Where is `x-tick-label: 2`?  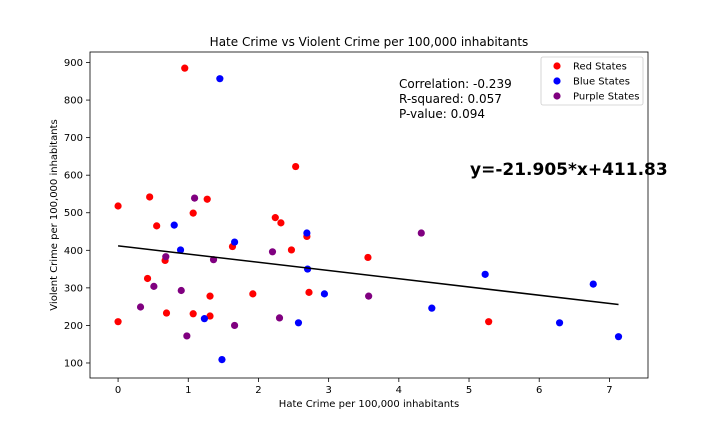 x-tick-label: 2 is located at coordinates (258, 390).